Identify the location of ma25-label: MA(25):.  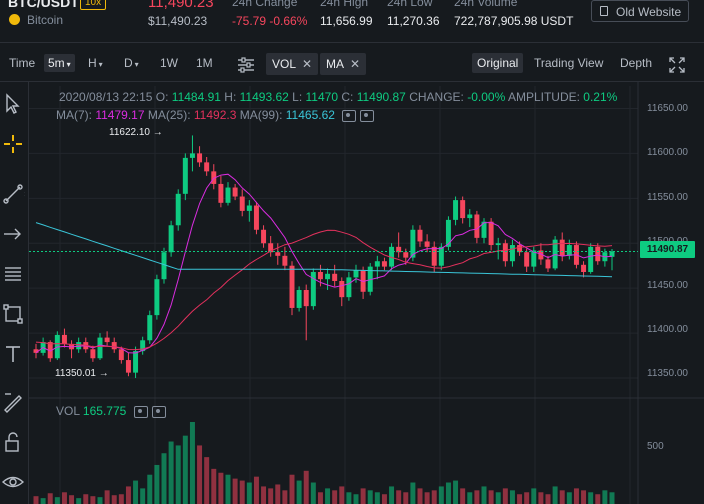
(169, 115).